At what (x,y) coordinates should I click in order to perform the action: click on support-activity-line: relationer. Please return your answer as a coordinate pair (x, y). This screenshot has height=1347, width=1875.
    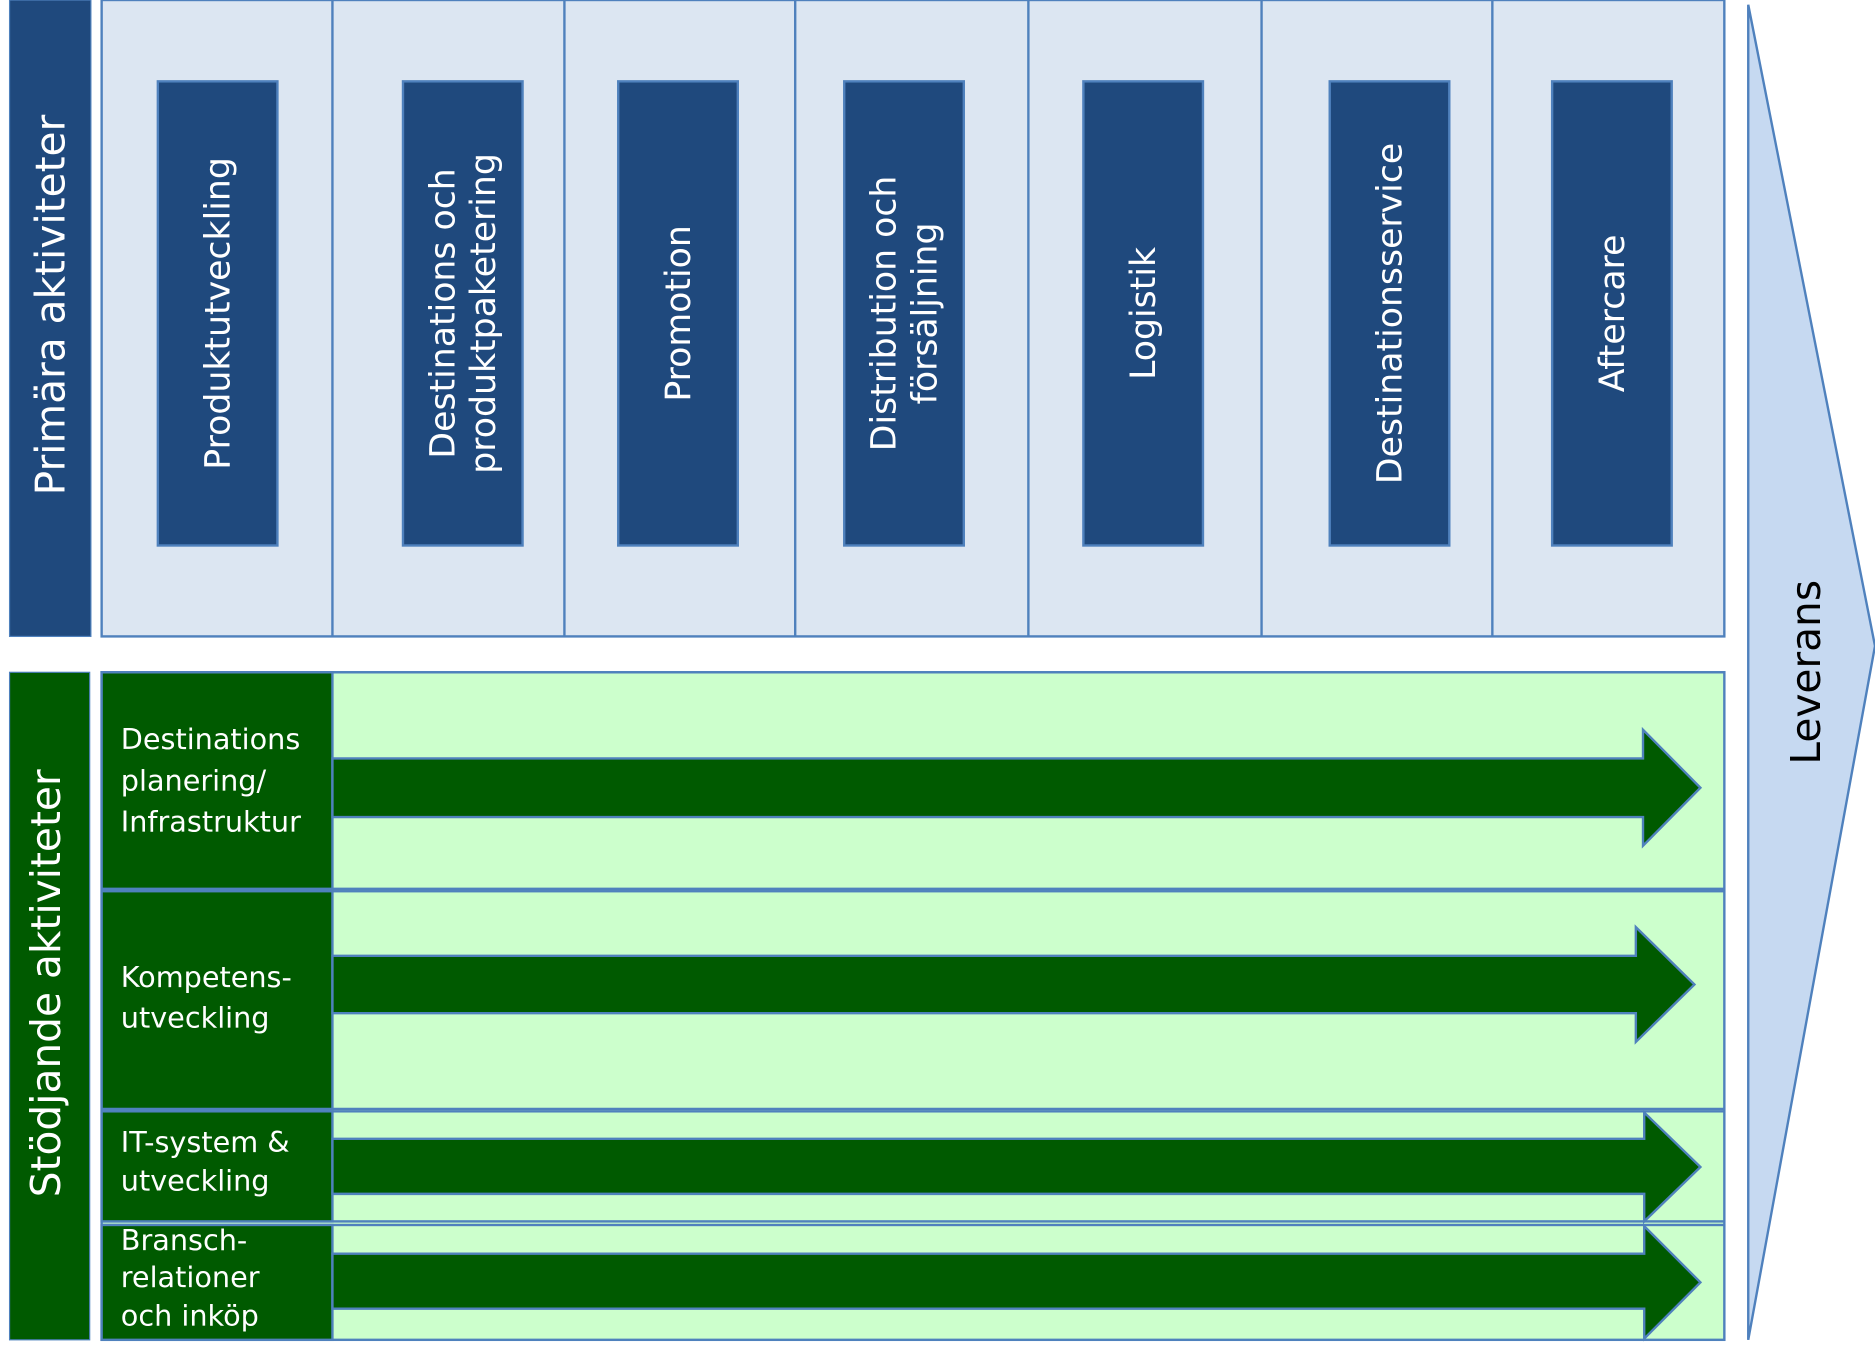
    Looking at the image, I should click on (190, 1277).